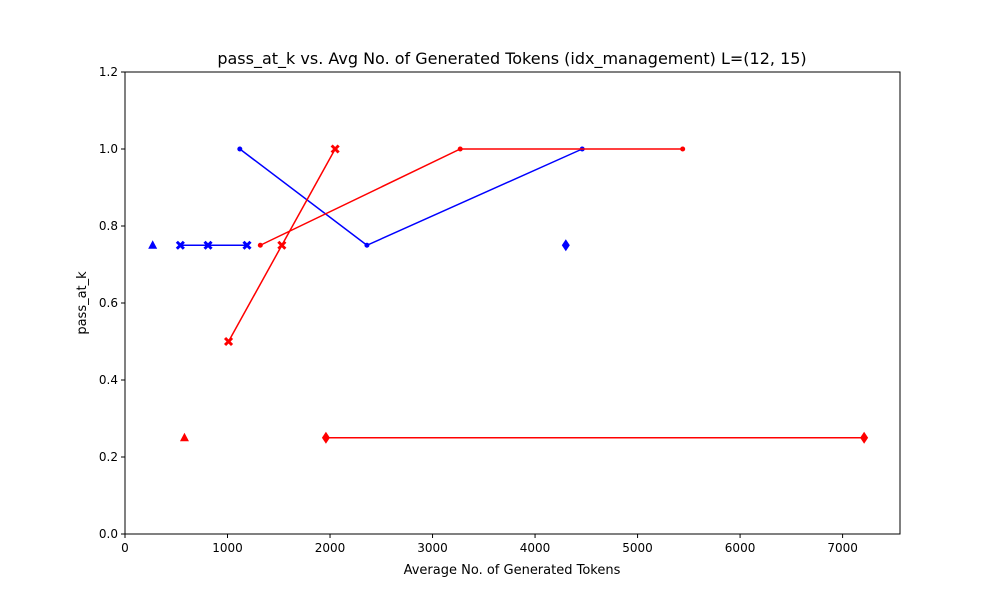  I want to click on y-axis-label: pass_at_k, so click(82, 303).